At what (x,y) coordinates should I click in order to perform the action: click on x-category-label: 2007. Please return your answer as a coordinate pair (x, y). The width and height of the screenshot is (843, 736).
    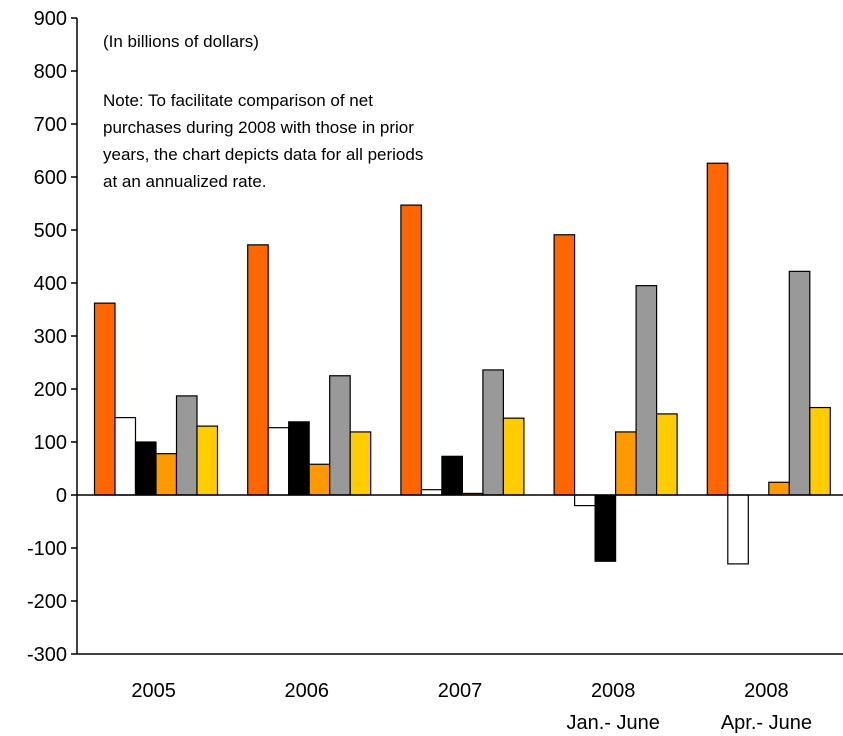
    Looking at the image, I should click on (460, 691).